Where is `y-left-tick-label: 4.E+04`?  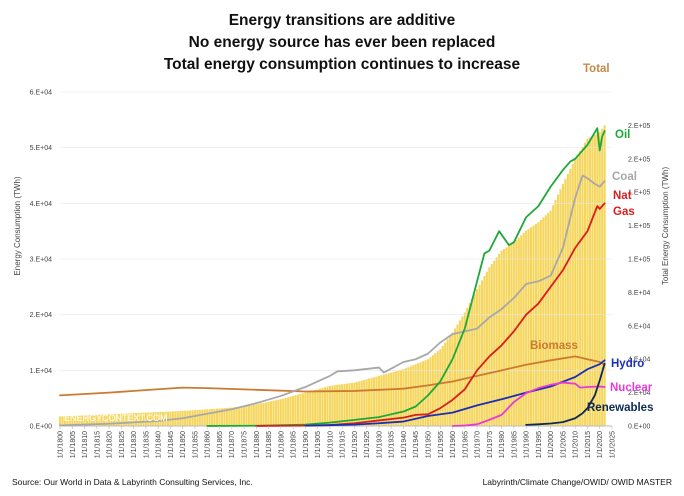 y-left-tick-label: 4.E+04 is located at coordinates (41, 204).